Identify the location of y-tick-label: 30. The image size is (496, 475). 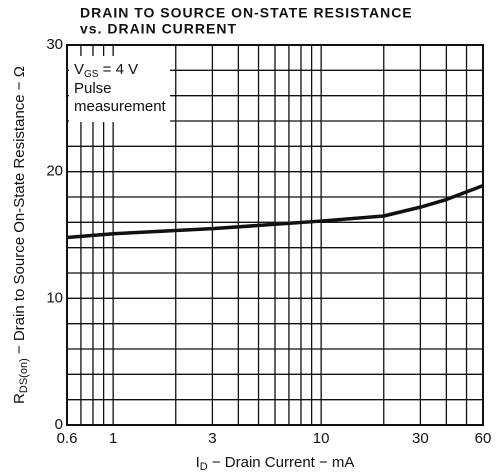
(54, 44).